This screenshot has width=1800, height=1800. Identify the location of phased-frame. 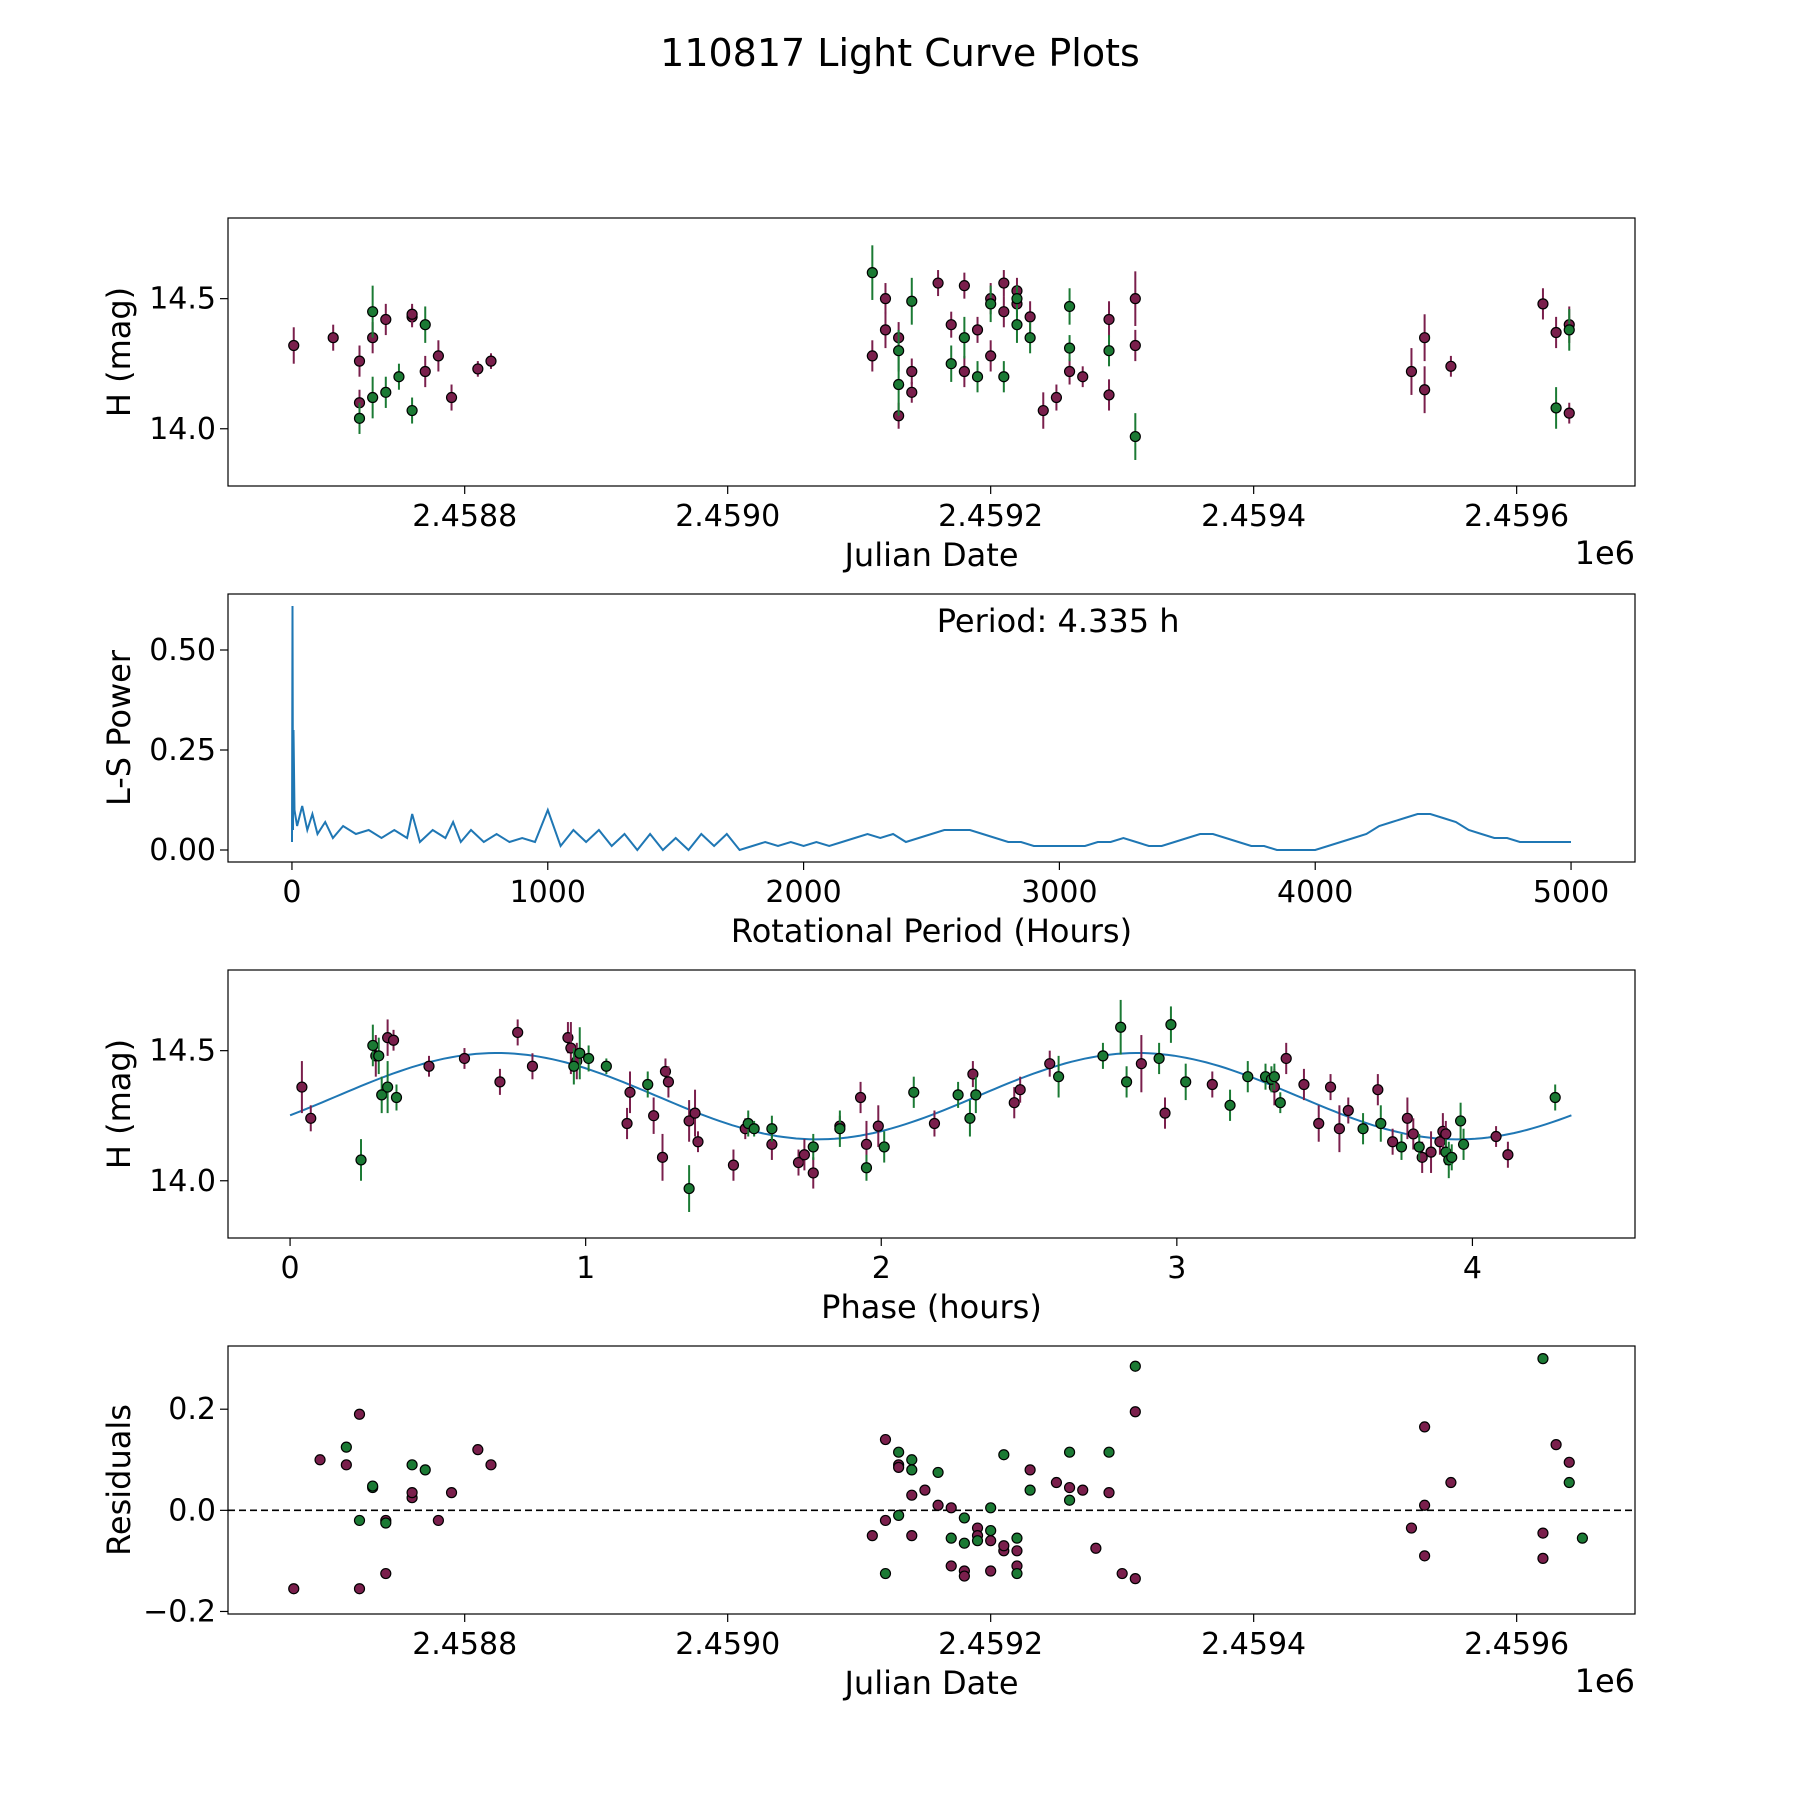
(931, 1104).